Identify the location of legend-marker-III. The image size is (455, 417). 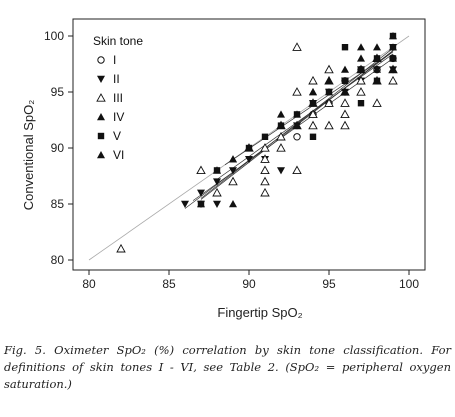
(101, 97).